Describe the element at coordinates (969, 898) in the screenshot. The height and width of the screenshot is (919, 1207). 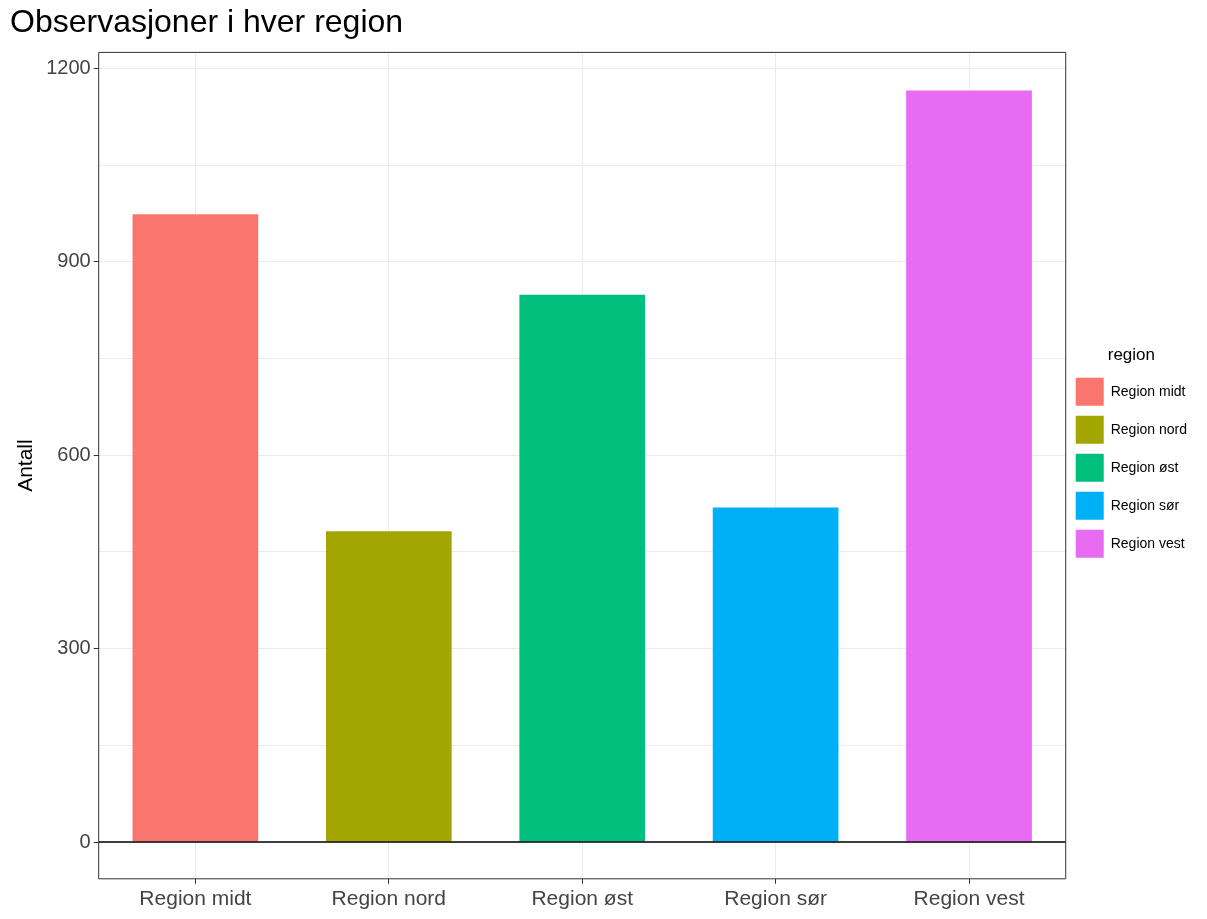
I see `x-tick-label: Region vest` at that location.